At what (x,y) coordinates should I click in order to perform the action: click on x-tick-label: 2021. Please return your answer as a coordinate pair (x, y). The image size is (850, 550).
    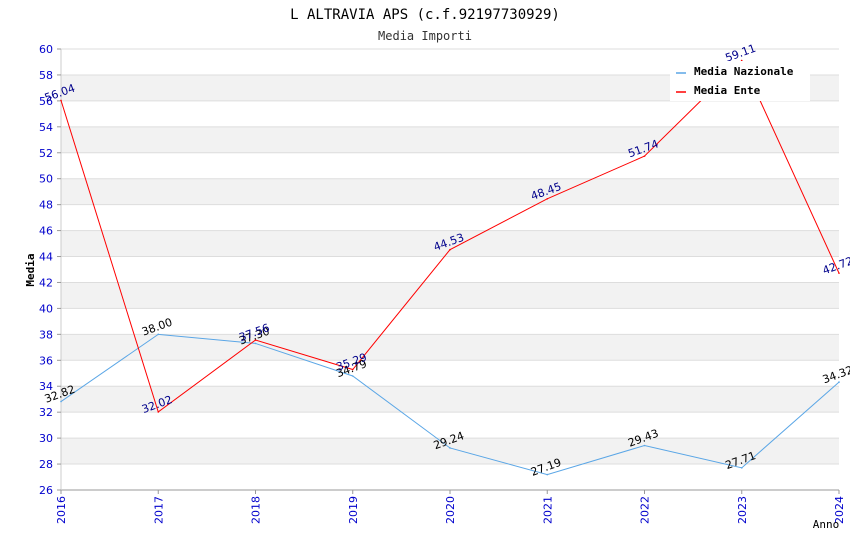
    Looking at the image, I should click on (547, 510).